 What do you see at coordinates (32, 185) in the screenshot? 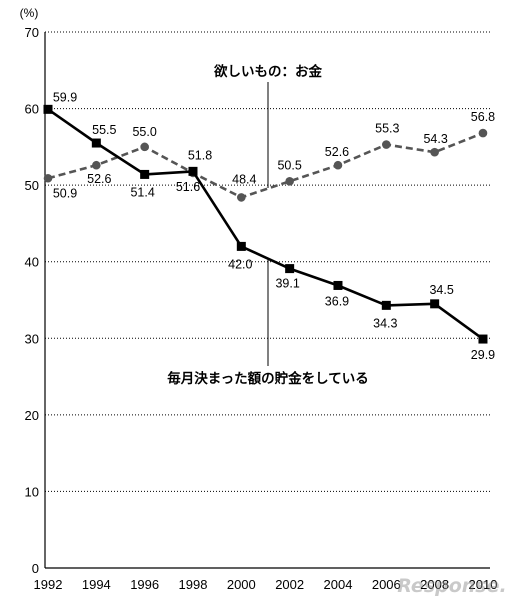
I see `y-tick-label-50: 50` at bounding box center [32, 185].